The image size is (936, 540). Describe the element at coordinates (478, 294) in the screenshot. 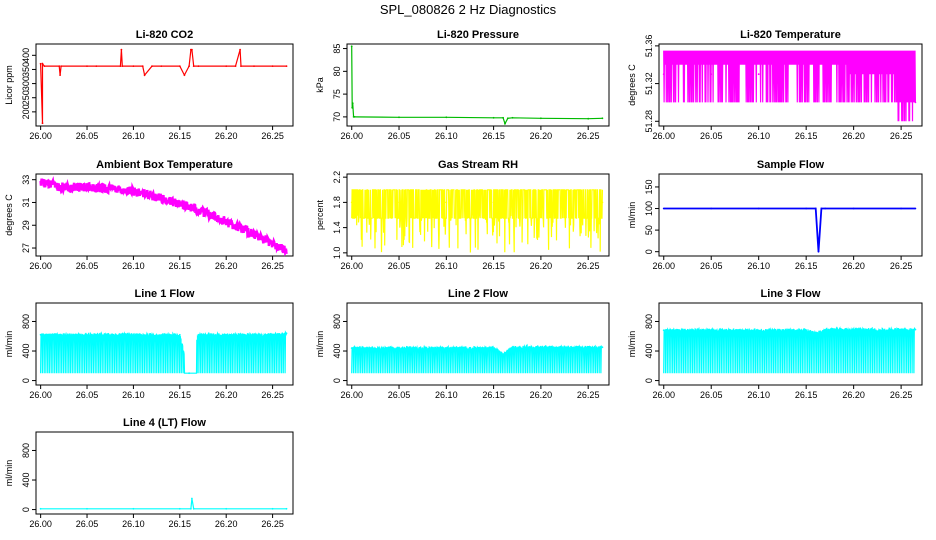

I see `panel-title: Line 2 Flow` at that location.